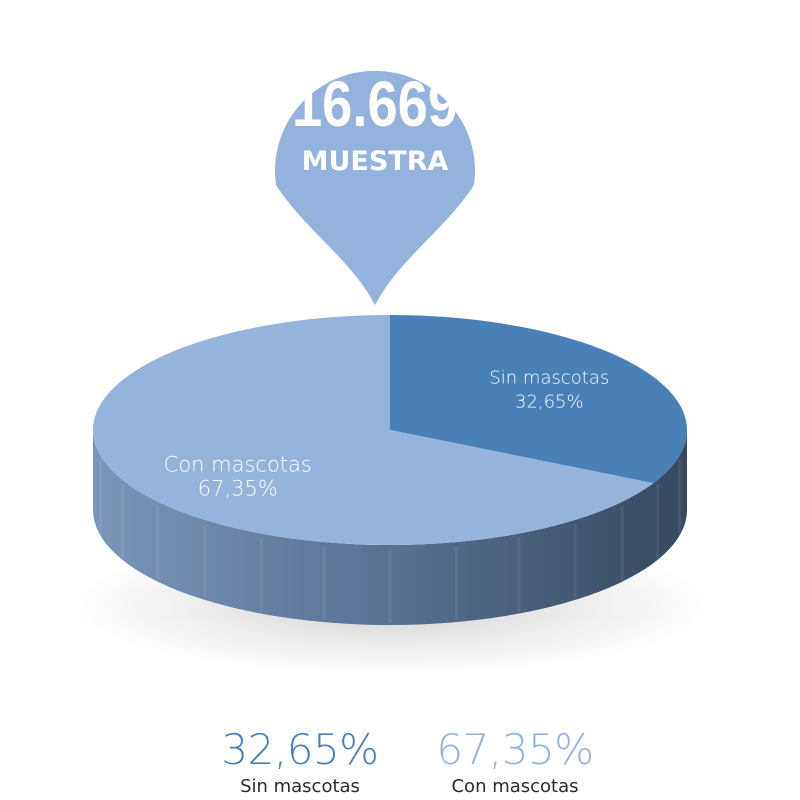 The height and width of the screenshot is (800, 800). Describe the element at coordinates (300, 749) in the screenshot. I see `legend-value: 32,65%` at that location.